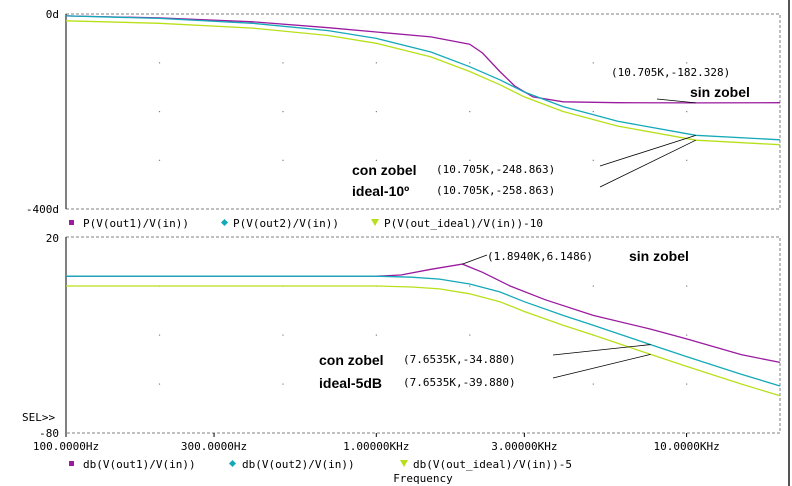  What do you see at coordinates (350, 383) in the screenshot?
I see `annotation-label: ideal-5dB` at bounding box center [350, 383].